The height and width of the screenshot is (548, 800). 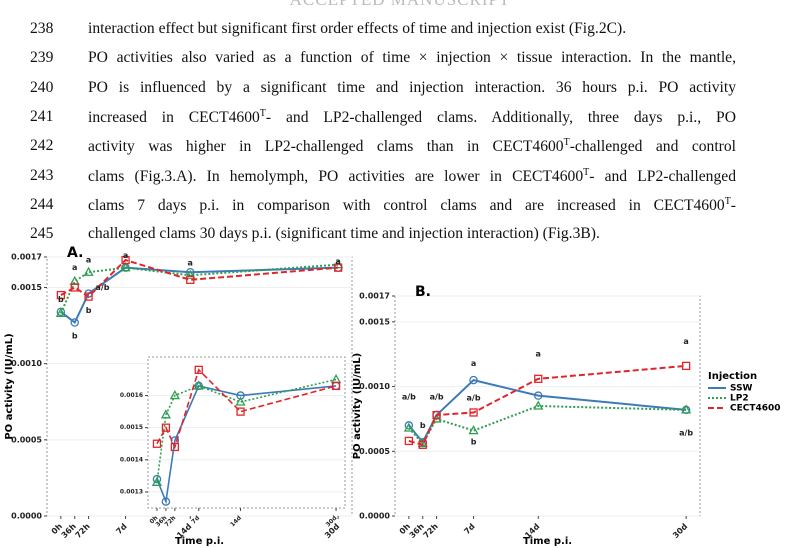 What do you see at coordinates (154, 520) in the screenshot?
I see `x-tick-label: 0h` at bounding box center [154, 520].